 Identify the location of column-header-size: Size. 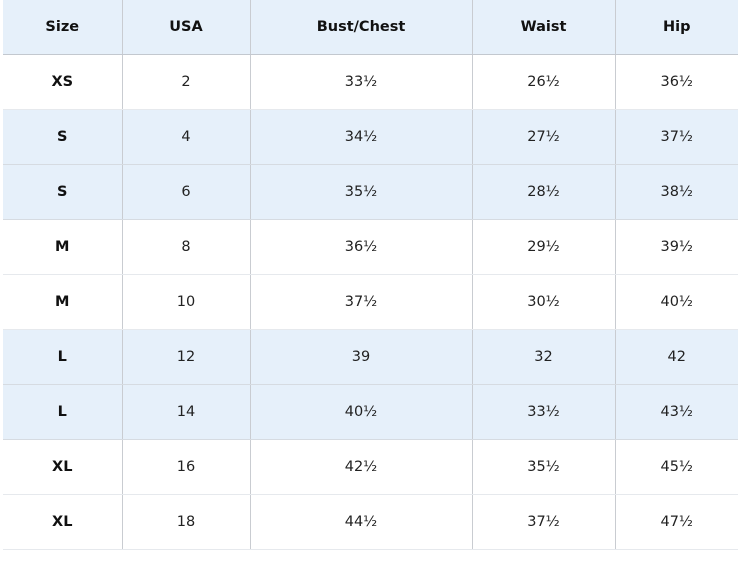
(63, 27).